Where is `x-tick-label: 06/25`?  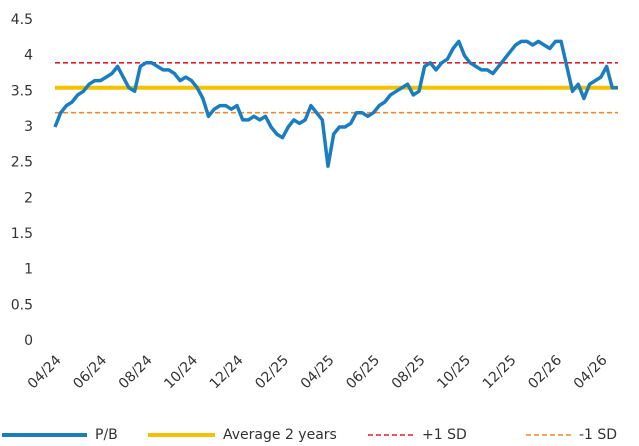
x-tick-label: 06/25 is located at coordinates (363, 372).